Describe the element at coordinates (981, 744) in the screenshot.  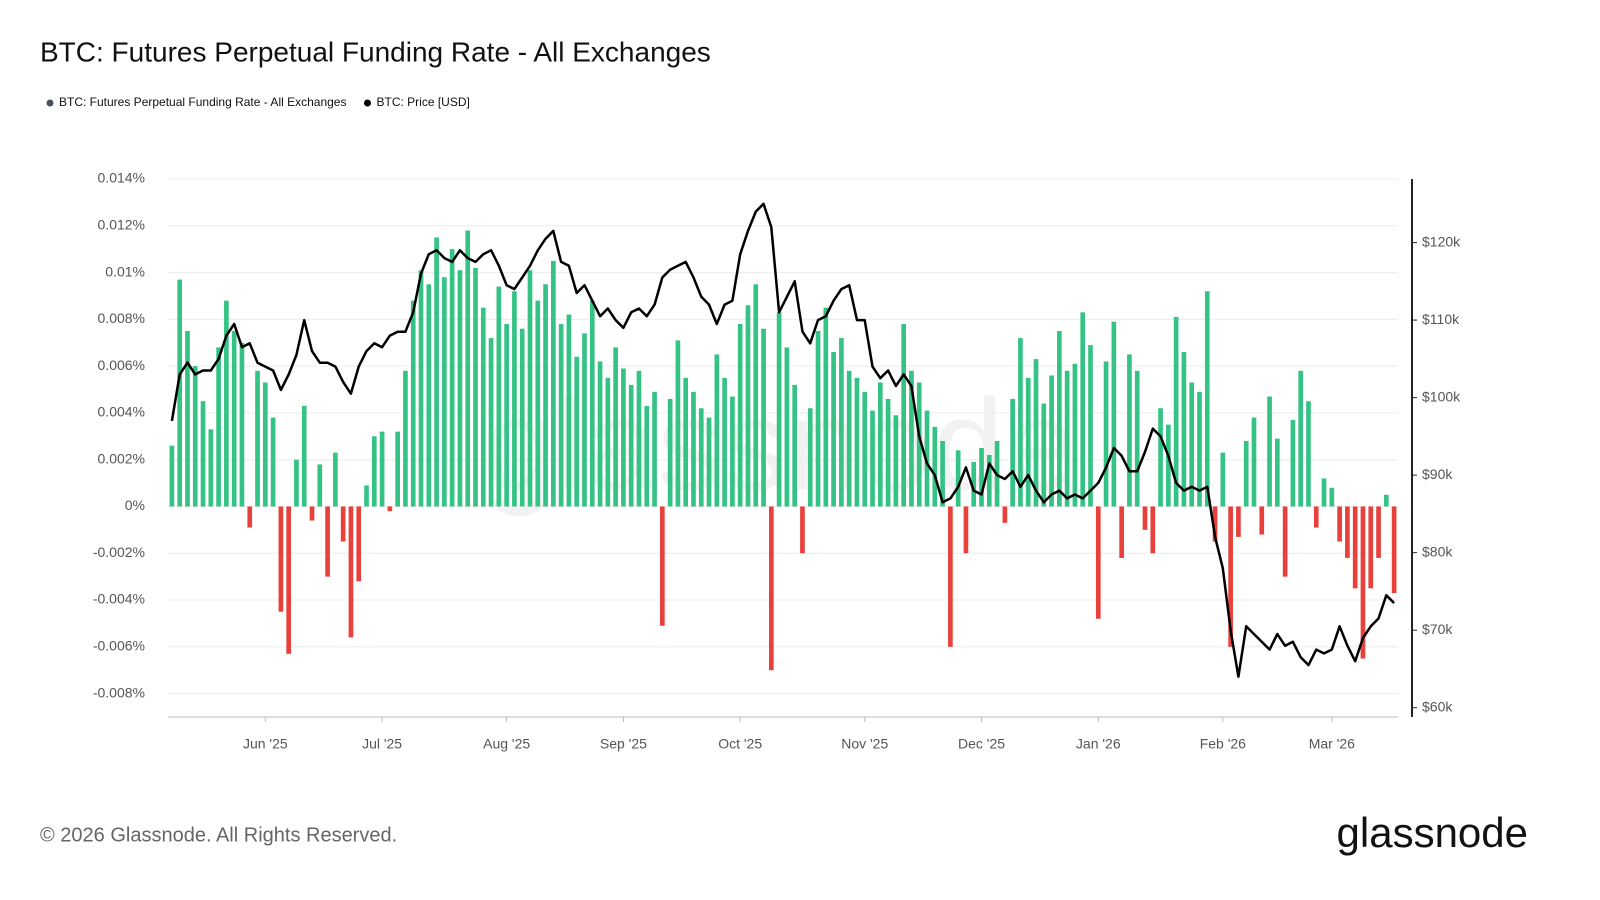
I see `x-tick-label: Dec '25` at that location.